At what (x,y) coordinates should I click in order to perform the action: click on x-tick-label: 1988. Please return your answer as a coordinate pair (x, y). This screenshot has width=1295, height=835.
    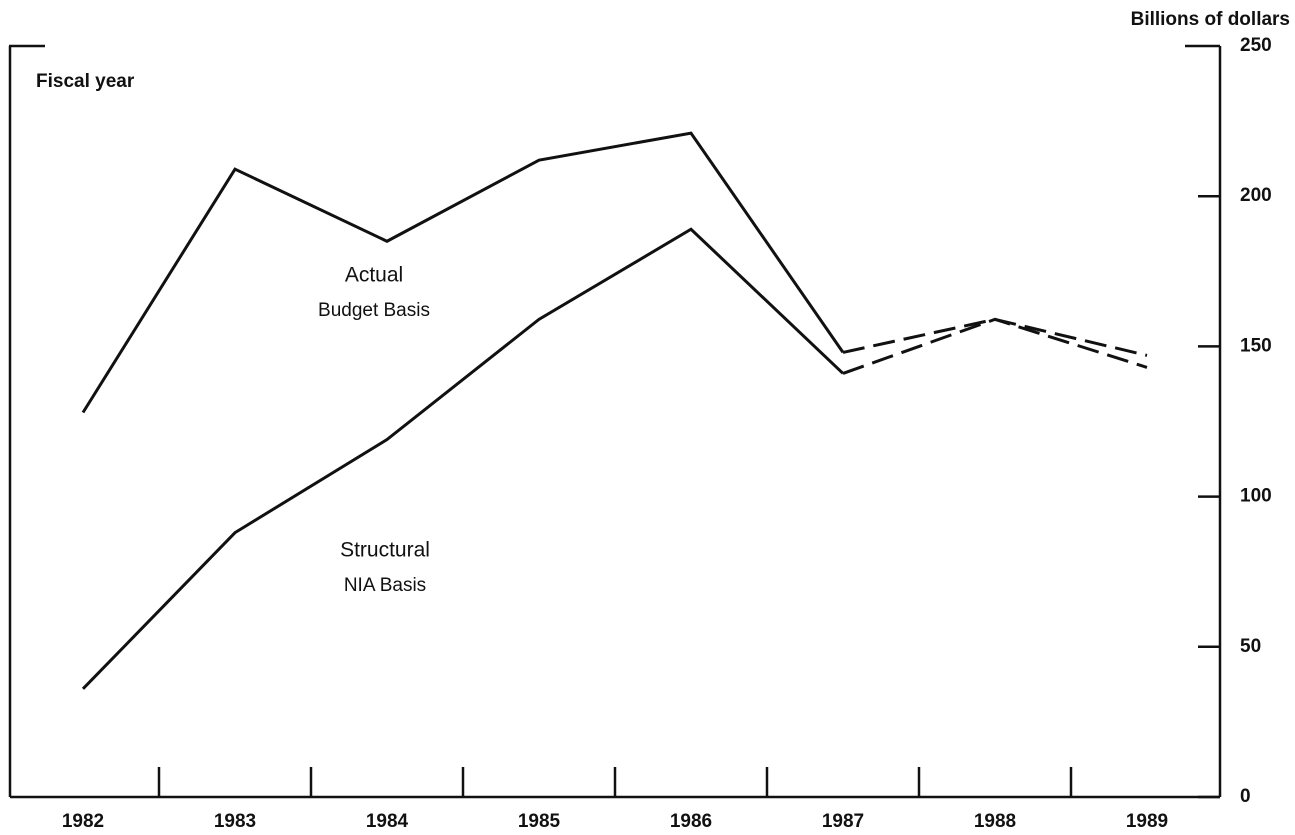
    Looking at the image, I should click on (995, 821).